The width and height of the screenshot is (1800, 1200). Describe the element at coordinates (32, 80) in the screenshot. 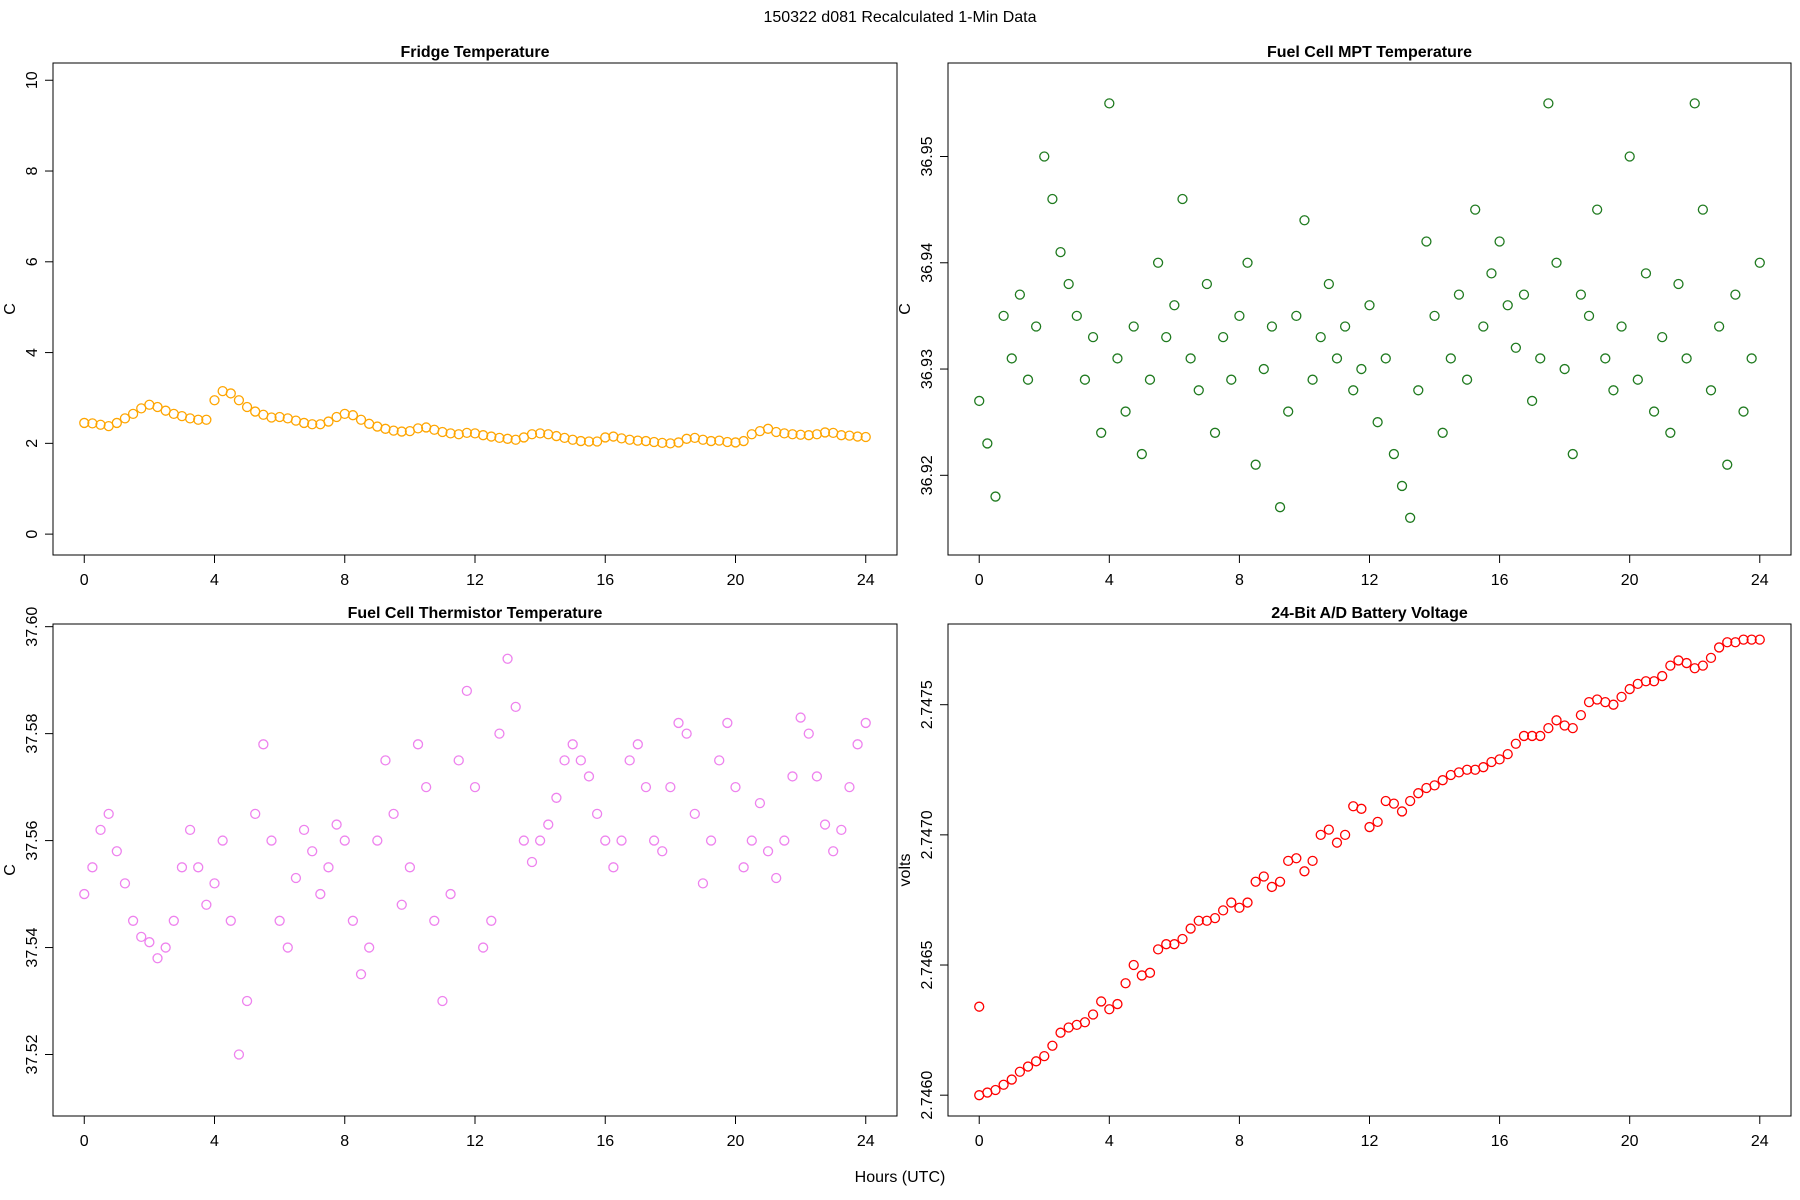

I see `y-tick-label: 10` at that location.